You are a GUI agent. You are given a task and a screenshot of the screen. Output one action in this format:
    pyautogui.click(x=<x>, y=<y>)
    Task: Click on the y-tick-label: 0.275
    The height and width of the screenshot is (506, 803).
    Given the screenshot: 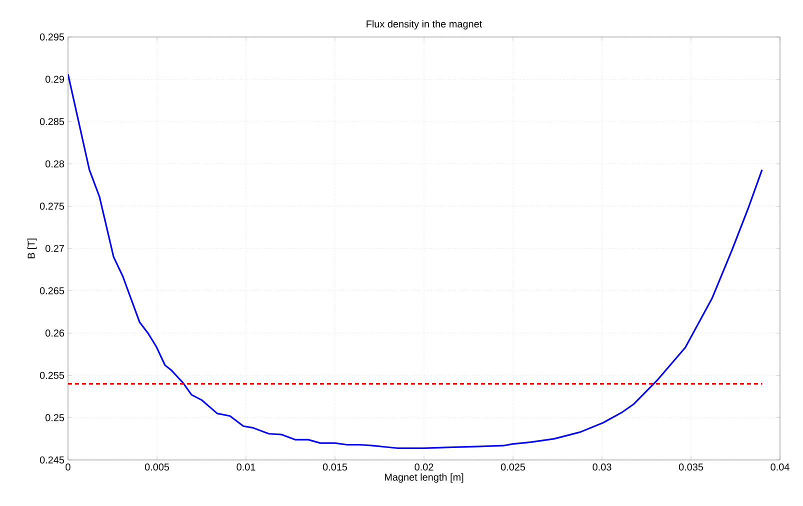 What is the action you would take?
    pyautogui.click(x=52, y=206)
    